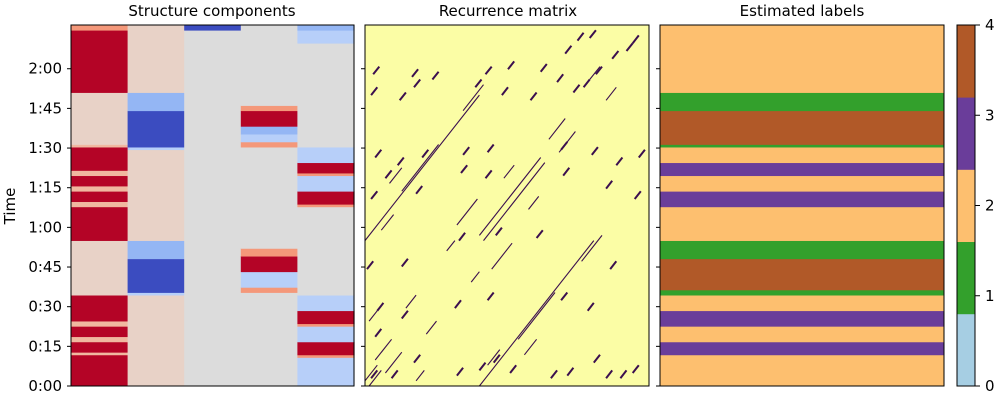 The width and height of the screenshot is (1000, 400). I want to click on colorbar-tick-label: 4, so click(990, 25).